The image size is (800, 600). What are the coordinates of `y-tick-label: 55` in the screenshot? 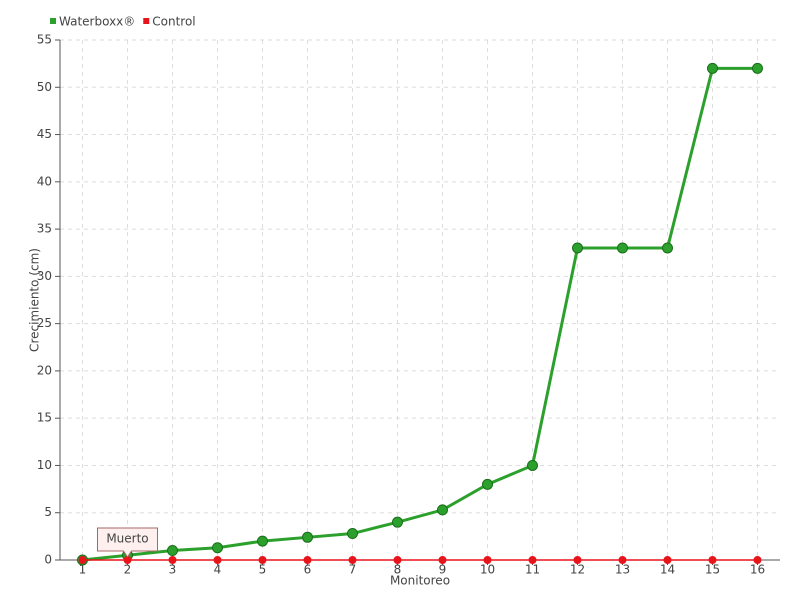 It's located at (44, 40).